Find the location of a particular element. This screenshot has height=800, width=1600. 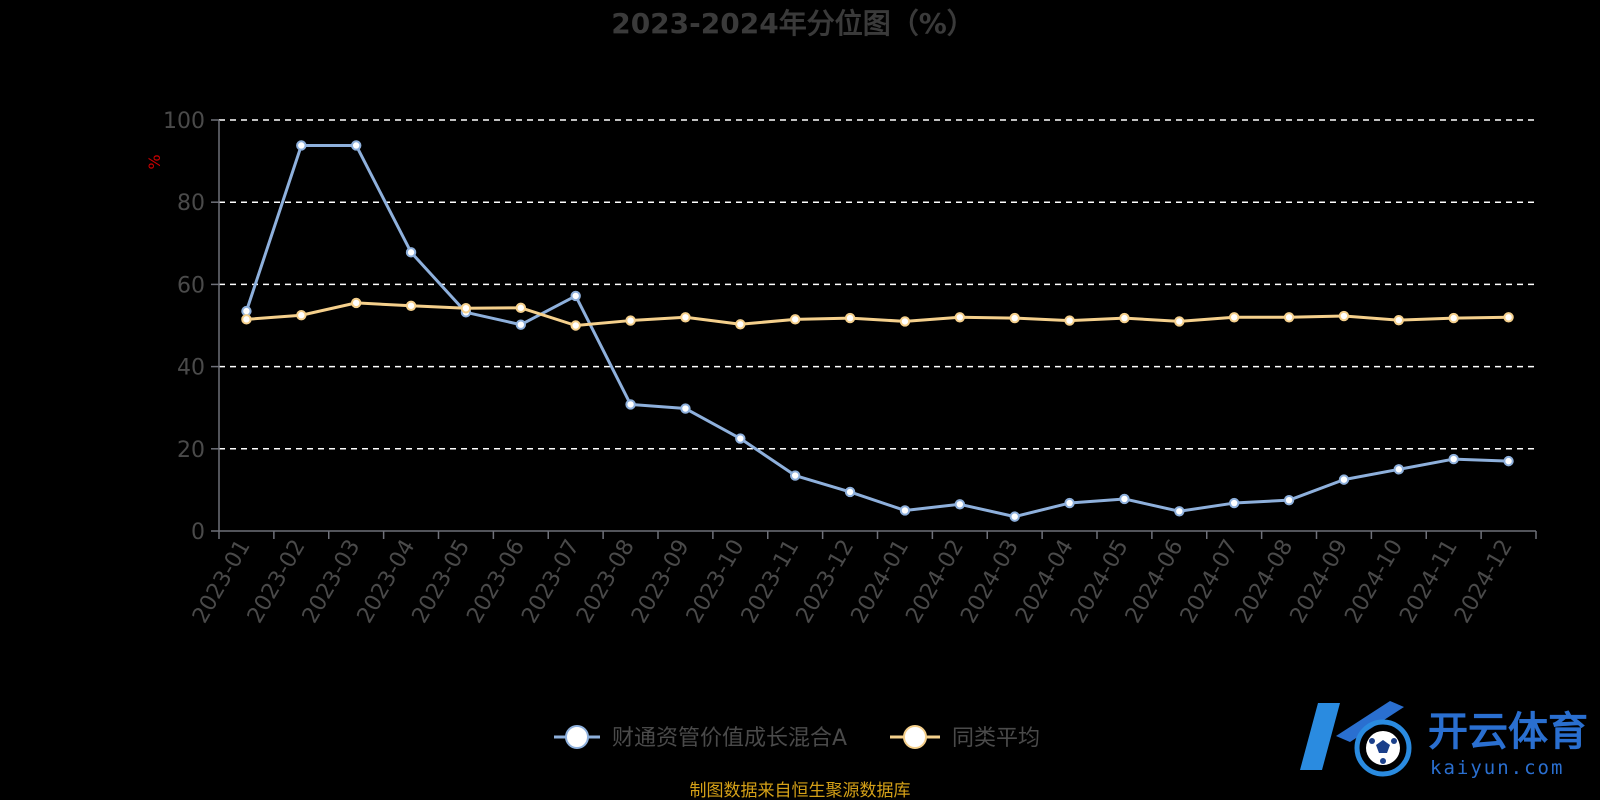

source-note: 制图数据来自恒生聚源数据库 is located at coordinates (800, 790).